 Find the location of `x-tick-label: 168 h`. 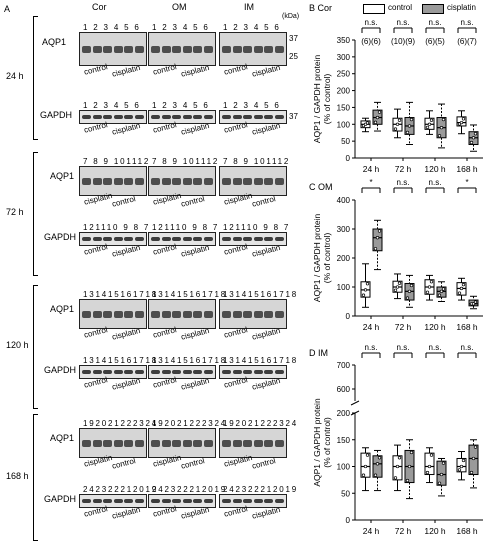

x-tick-label: 168 h is located at coordinates (467, 531).